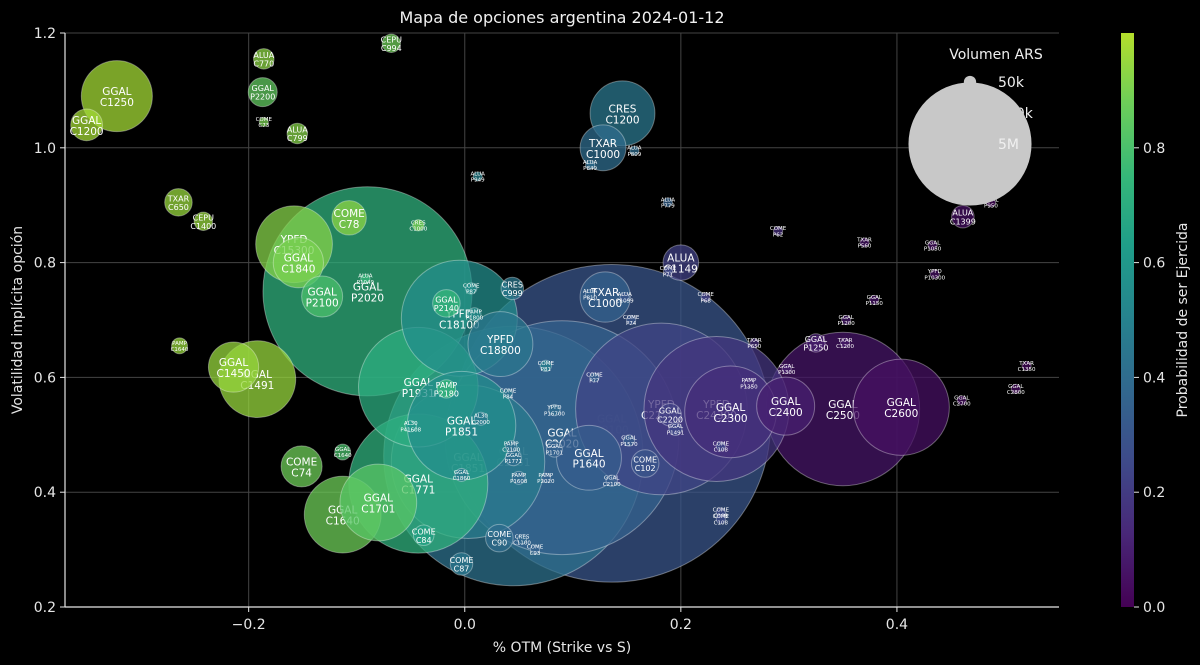 Image resolution: width=1200 pixels, height=665 pixels. Describe the element at coordinates (622, 120) in the screenshot. I see `bubble-strike-label: C1200` at that location.